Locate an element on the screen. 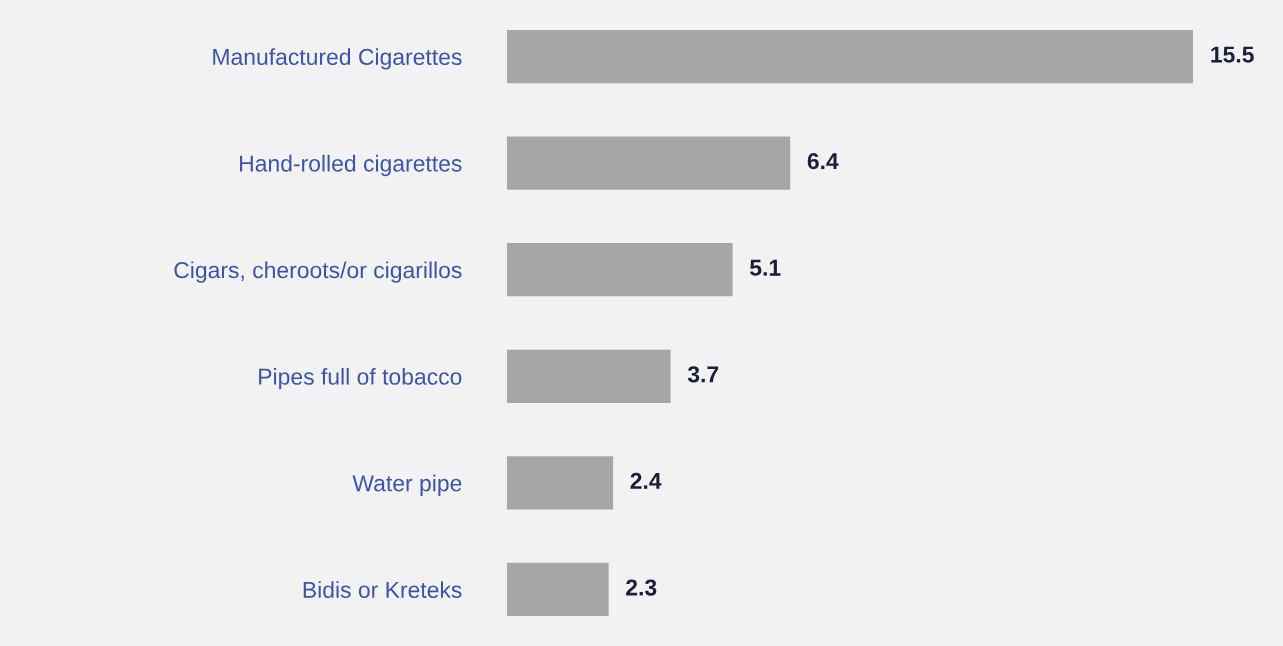 The height and width of the screenshot is (646, 1283). y-tick-label: Manufactured Cigarettes is located at coordinates (337, 59).